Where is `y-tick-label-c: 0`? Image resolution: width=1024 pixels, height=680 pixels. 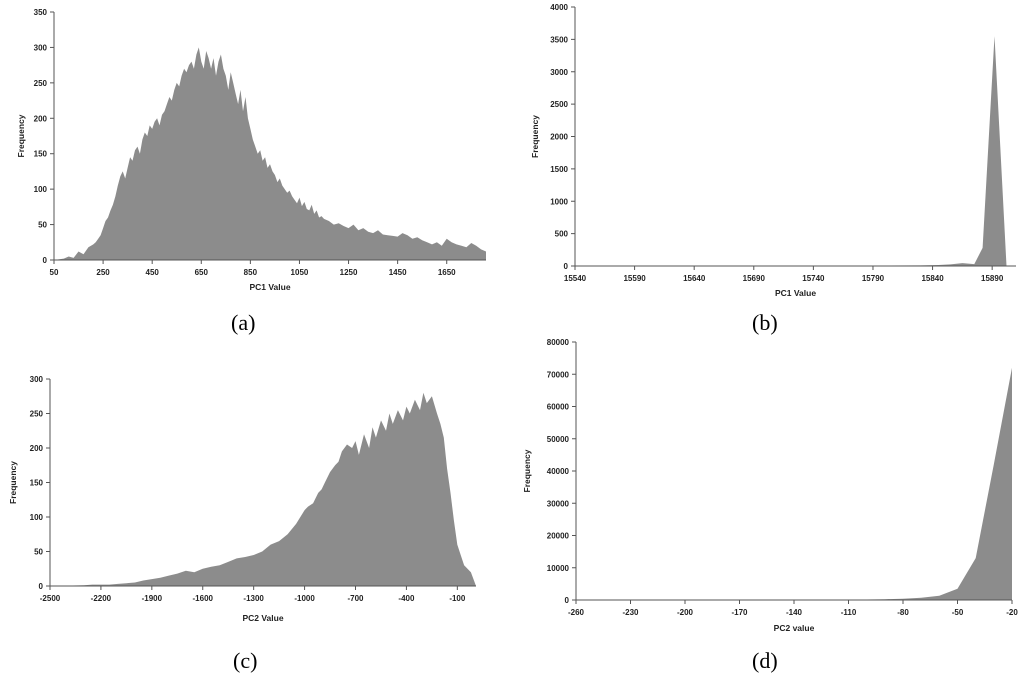 y-tick-label-c: 0 is located at coordinates (41, 586).